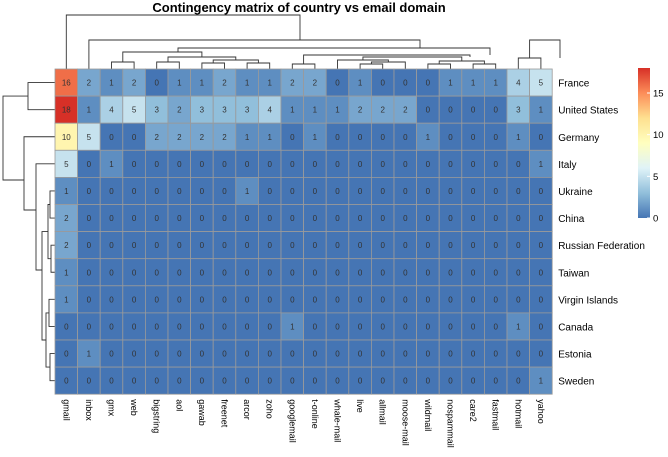  Describe the element at coordinates (28, 232) in the screenshot. I see `row-dendrogram` at that location.